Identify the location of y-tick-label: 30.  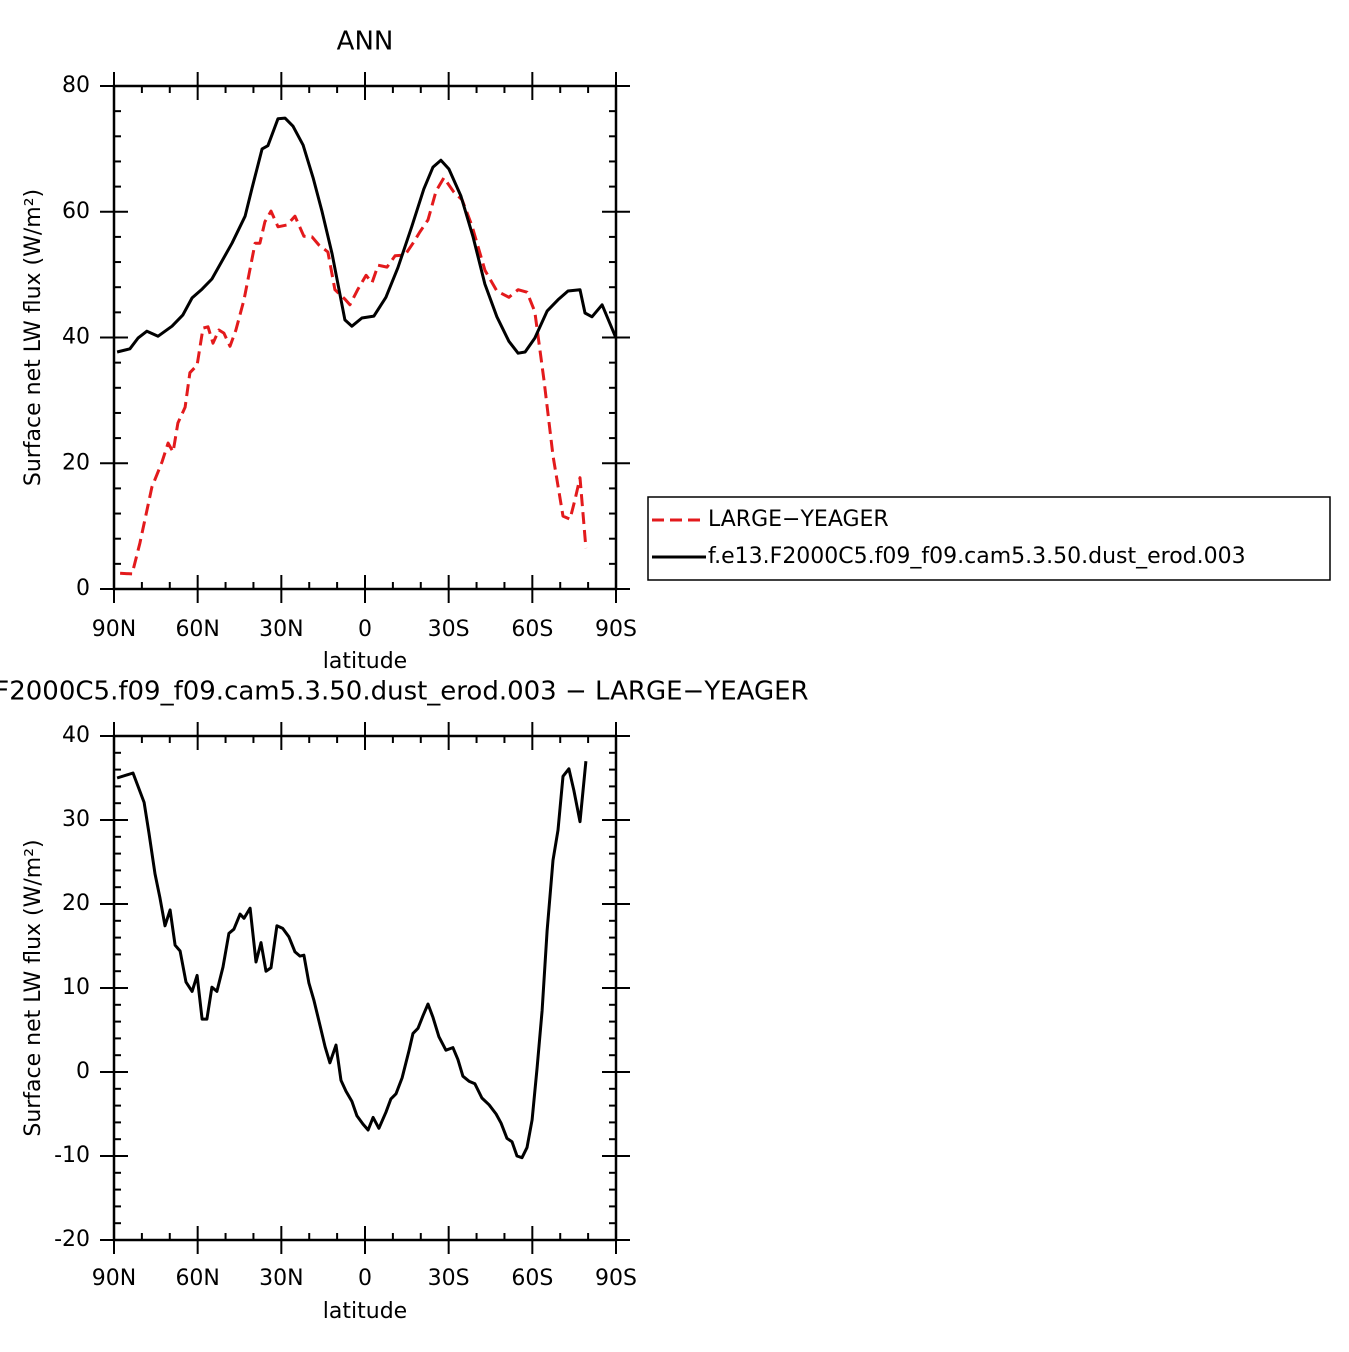
(76, 819).